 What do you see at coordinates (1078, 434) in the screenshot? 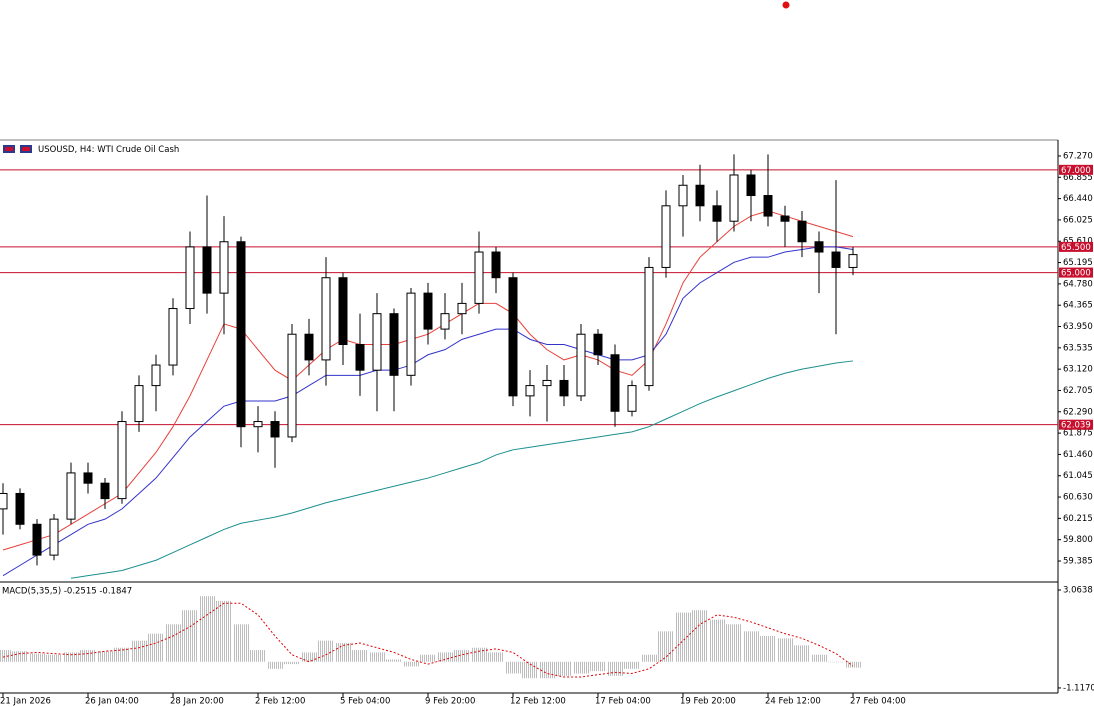
I see `y-tick-label: 61.875` at bounding box center [1078, 434].